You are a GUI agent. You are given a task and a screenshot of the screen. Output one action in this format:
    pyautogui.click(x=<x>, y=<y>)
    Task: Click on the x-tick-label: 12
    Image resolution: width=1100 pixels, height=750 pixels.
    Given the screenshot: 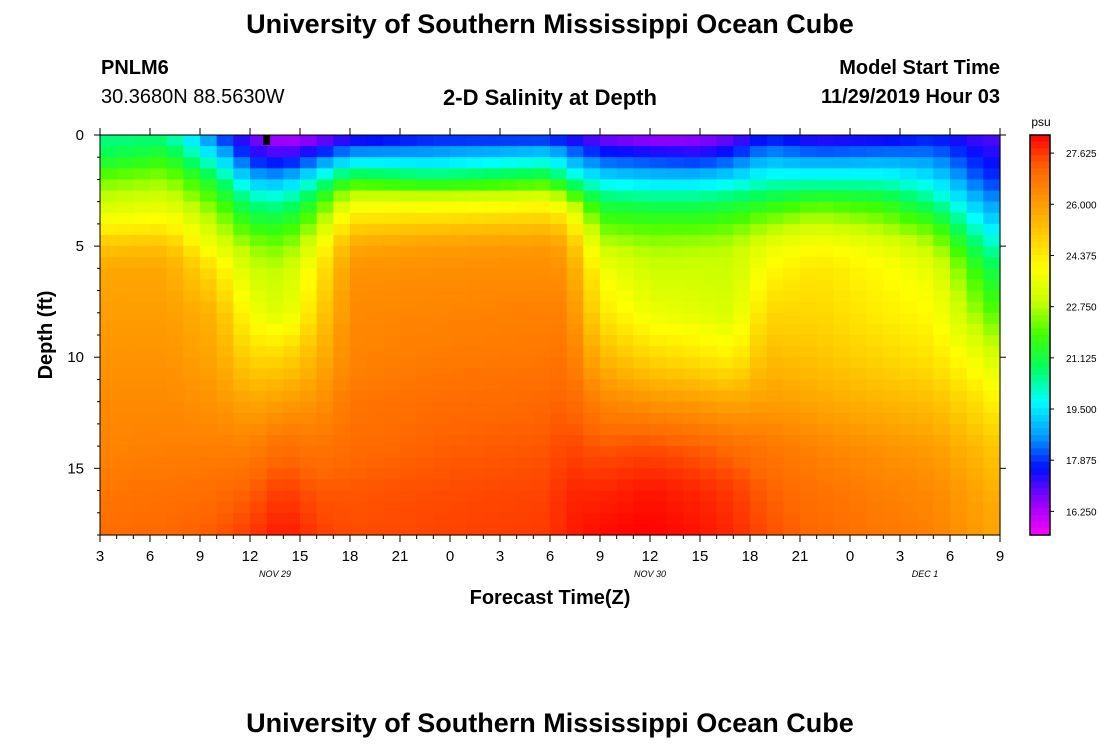 What is the action you would take?
    pyautogui.click(x=650, y=556)
    